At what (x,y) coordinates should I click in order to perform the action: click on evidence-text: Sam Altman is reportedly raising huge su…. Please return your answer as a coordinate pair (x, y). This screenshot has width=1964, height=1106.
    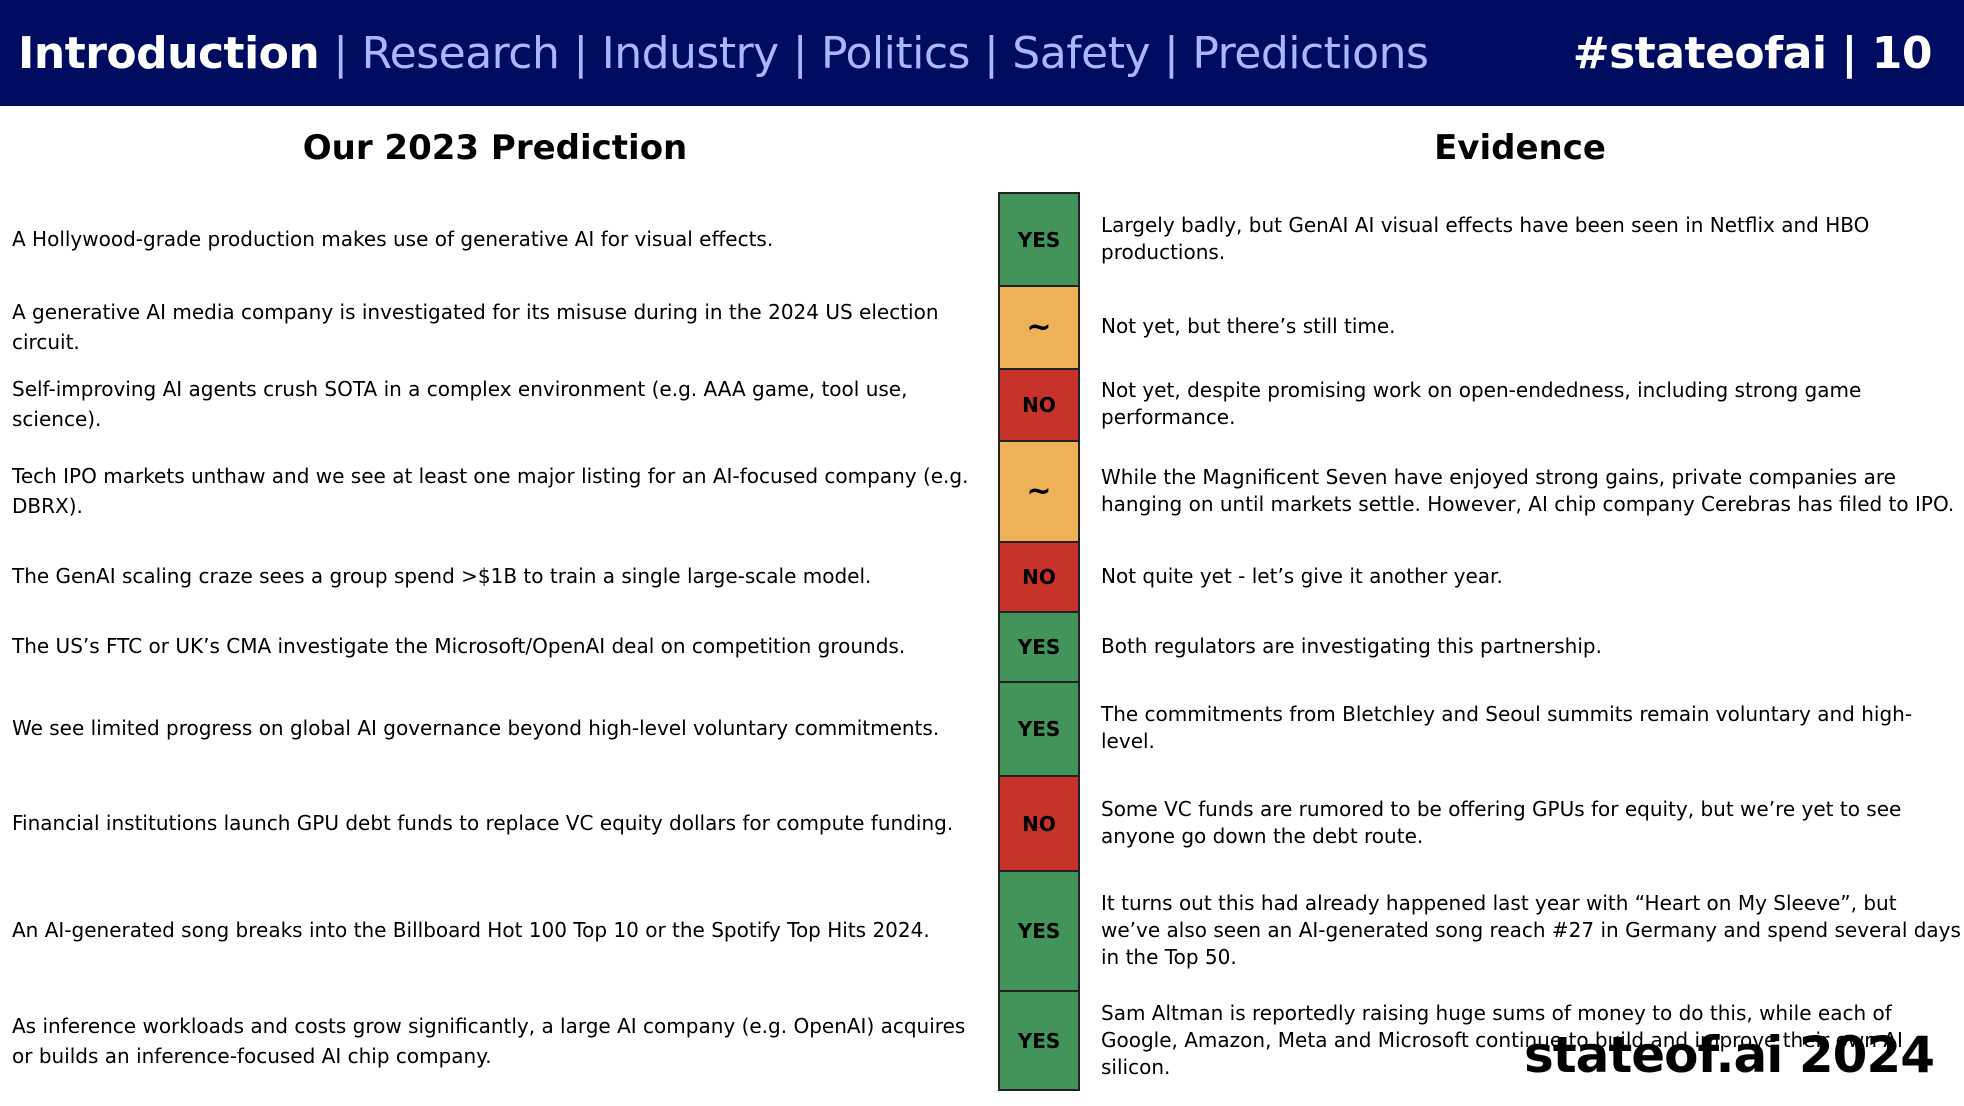
    Looking at the image, I should click on (1502, 1040).